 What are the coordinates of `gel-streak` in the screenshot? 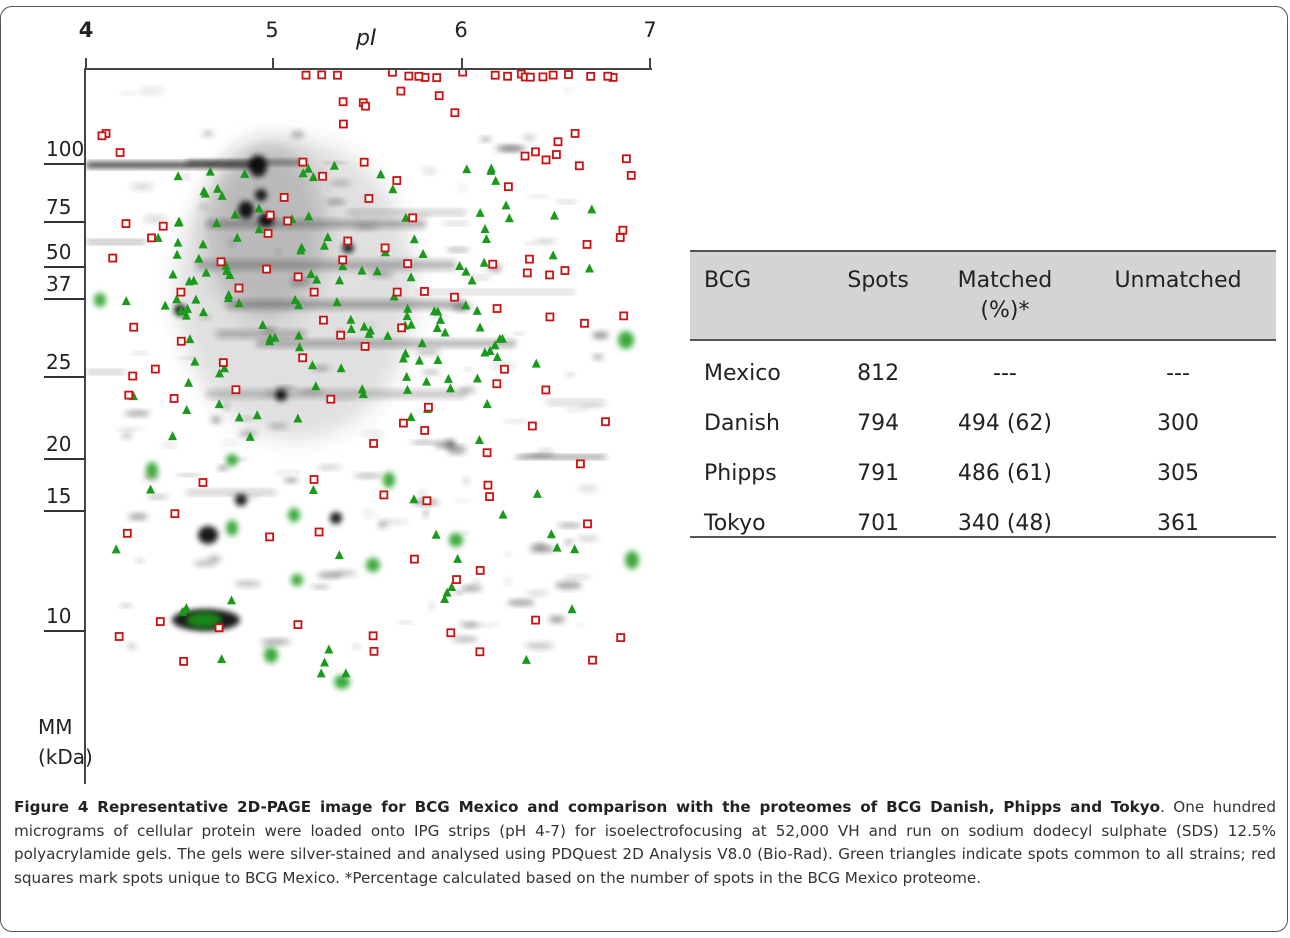 It's located at (231, 492).